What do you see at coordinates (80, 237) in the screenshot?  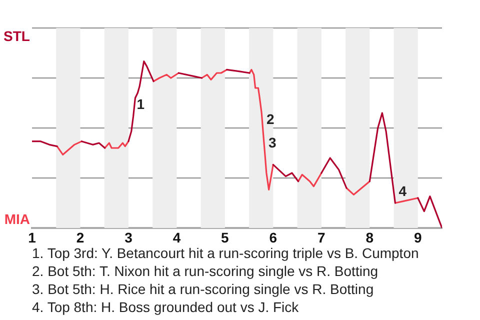 I see `x-tick-label: 2` at bounding box center [80, 237].